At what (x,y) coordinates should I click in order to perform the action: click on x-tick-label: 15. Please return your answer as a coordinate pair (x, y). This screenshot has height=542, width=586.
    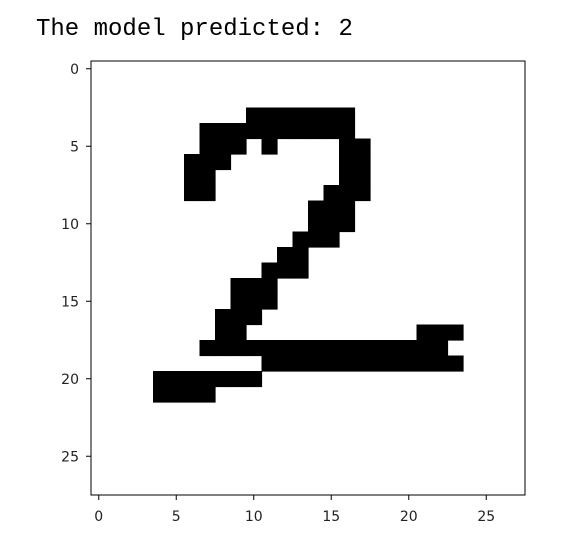
    Looking at the image, I should click on (331, 517).